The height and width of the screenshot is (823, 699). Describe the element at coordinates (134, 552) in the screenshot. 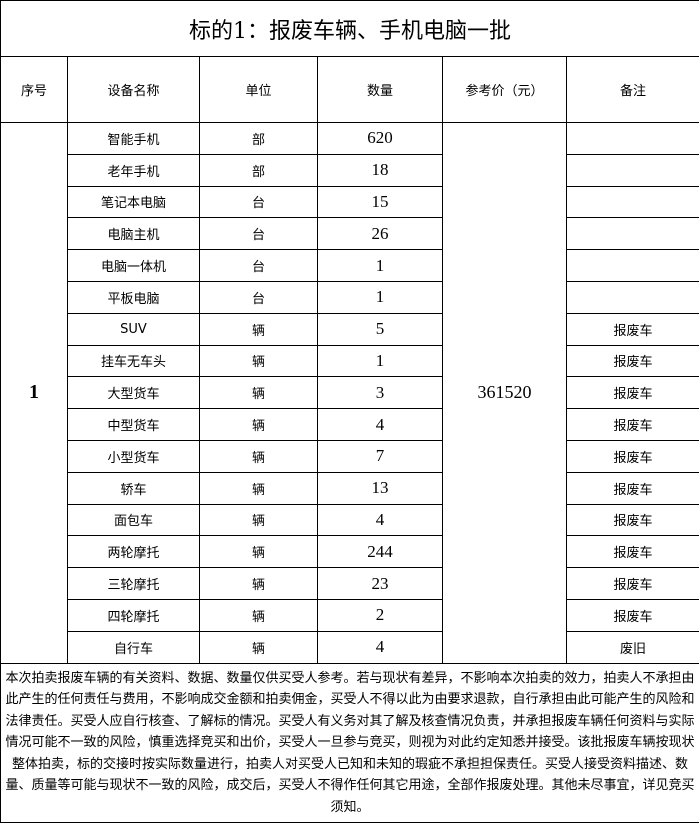

I see `item-name: 两轮摩托` at that location.